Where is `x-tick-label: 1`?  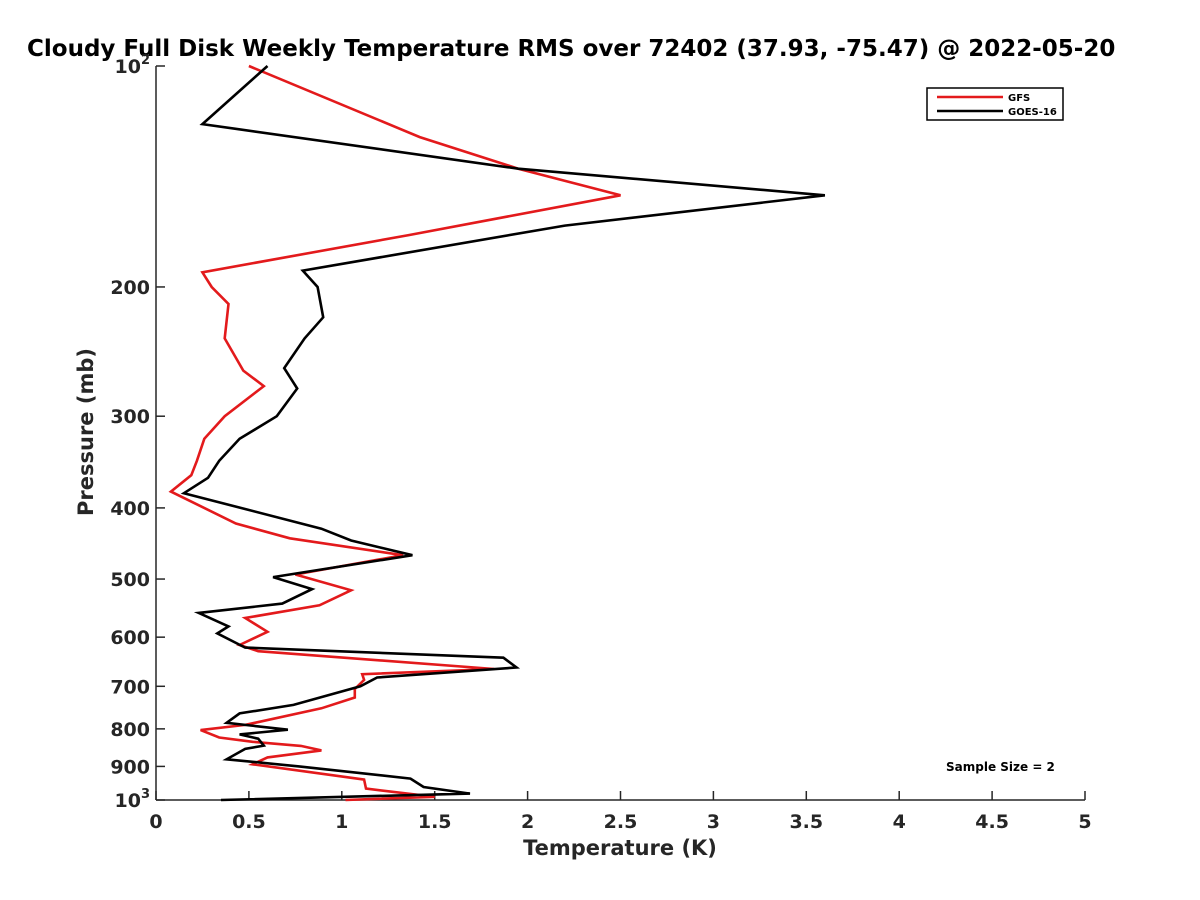 x-tick-label: 1 is located at coordinates (341, 822).